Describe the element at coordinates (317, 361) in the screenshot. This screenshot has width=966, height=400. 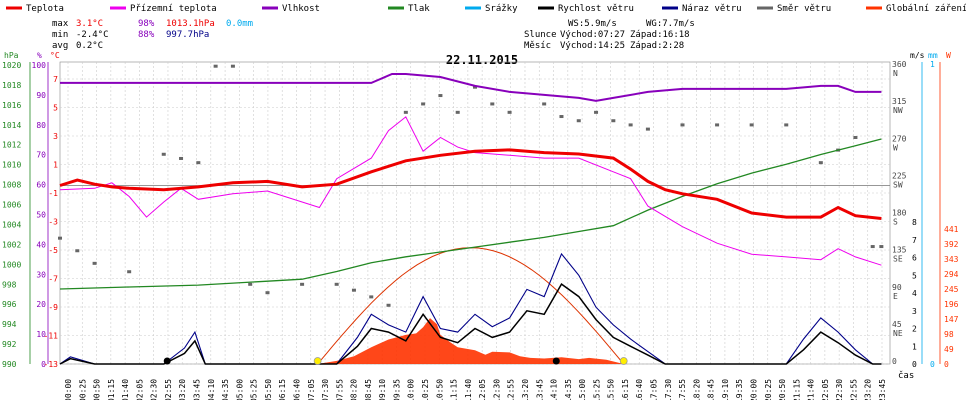
I see `sun-marker` at that location.